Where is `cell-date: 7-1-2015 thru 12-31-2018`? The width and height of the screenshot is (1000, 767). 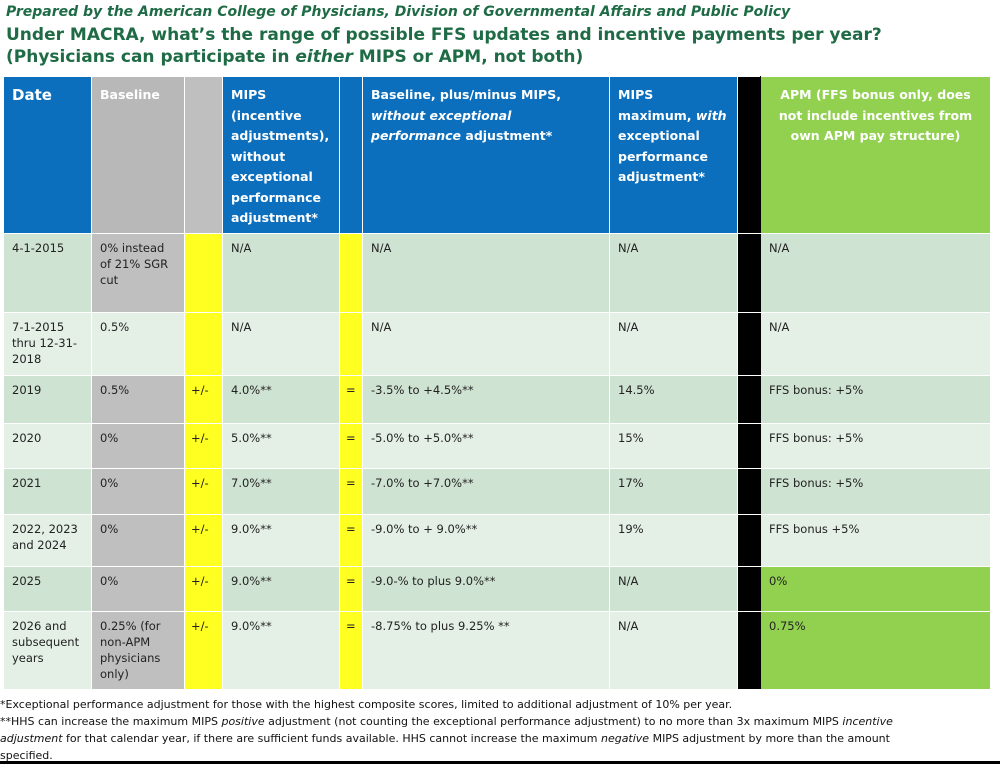 cell-date: 7-1-2015 thru 12-31-2018 is located at coordinates (47, 343).